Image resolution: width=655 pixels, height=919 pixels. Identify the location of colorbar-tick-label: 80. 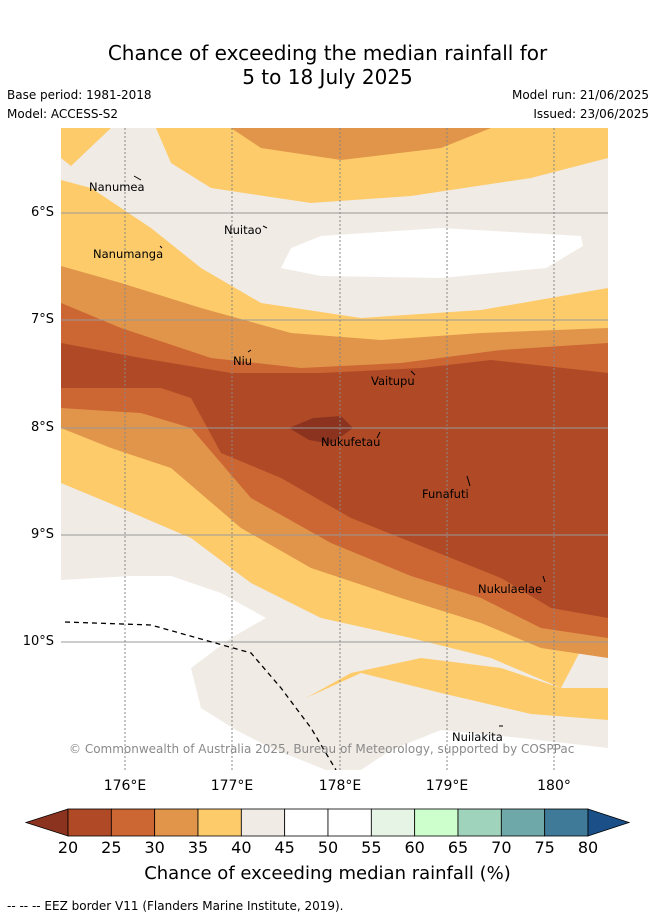
(588, 847).